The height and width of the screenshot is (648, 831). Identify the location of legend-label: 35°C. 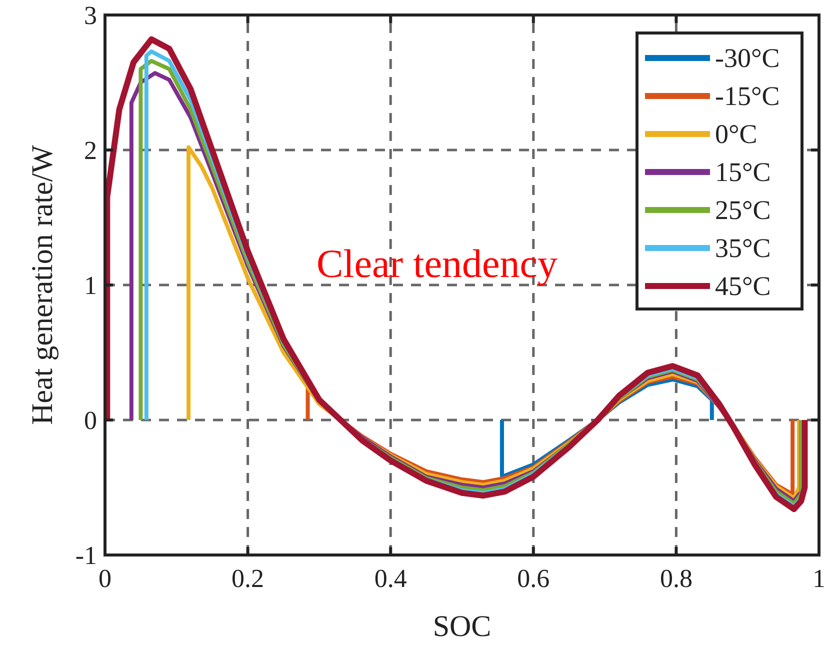
(743, 248).